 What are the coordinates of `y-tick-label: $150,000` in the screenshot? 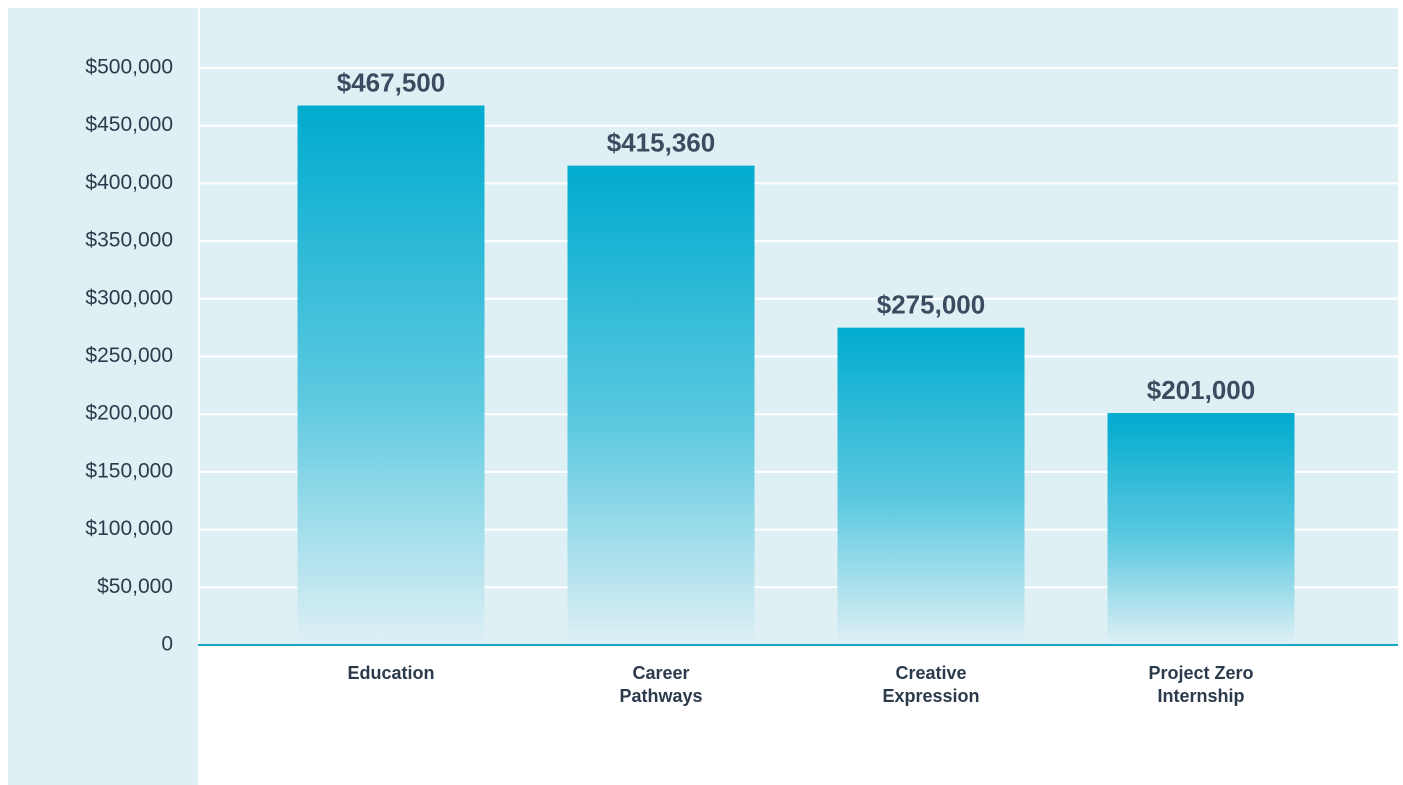 It's located at (129, 470).